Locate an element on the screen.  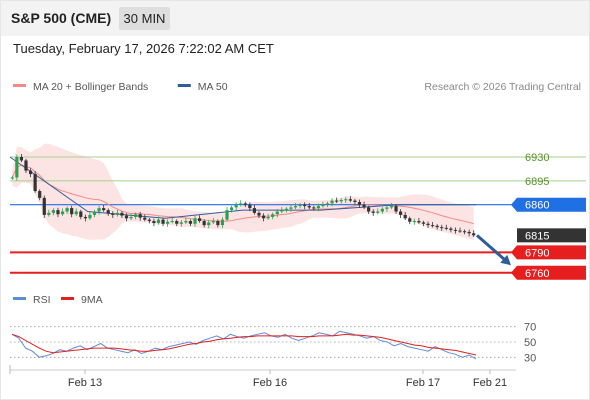
ma50-line is located at coordinates (242, 187).